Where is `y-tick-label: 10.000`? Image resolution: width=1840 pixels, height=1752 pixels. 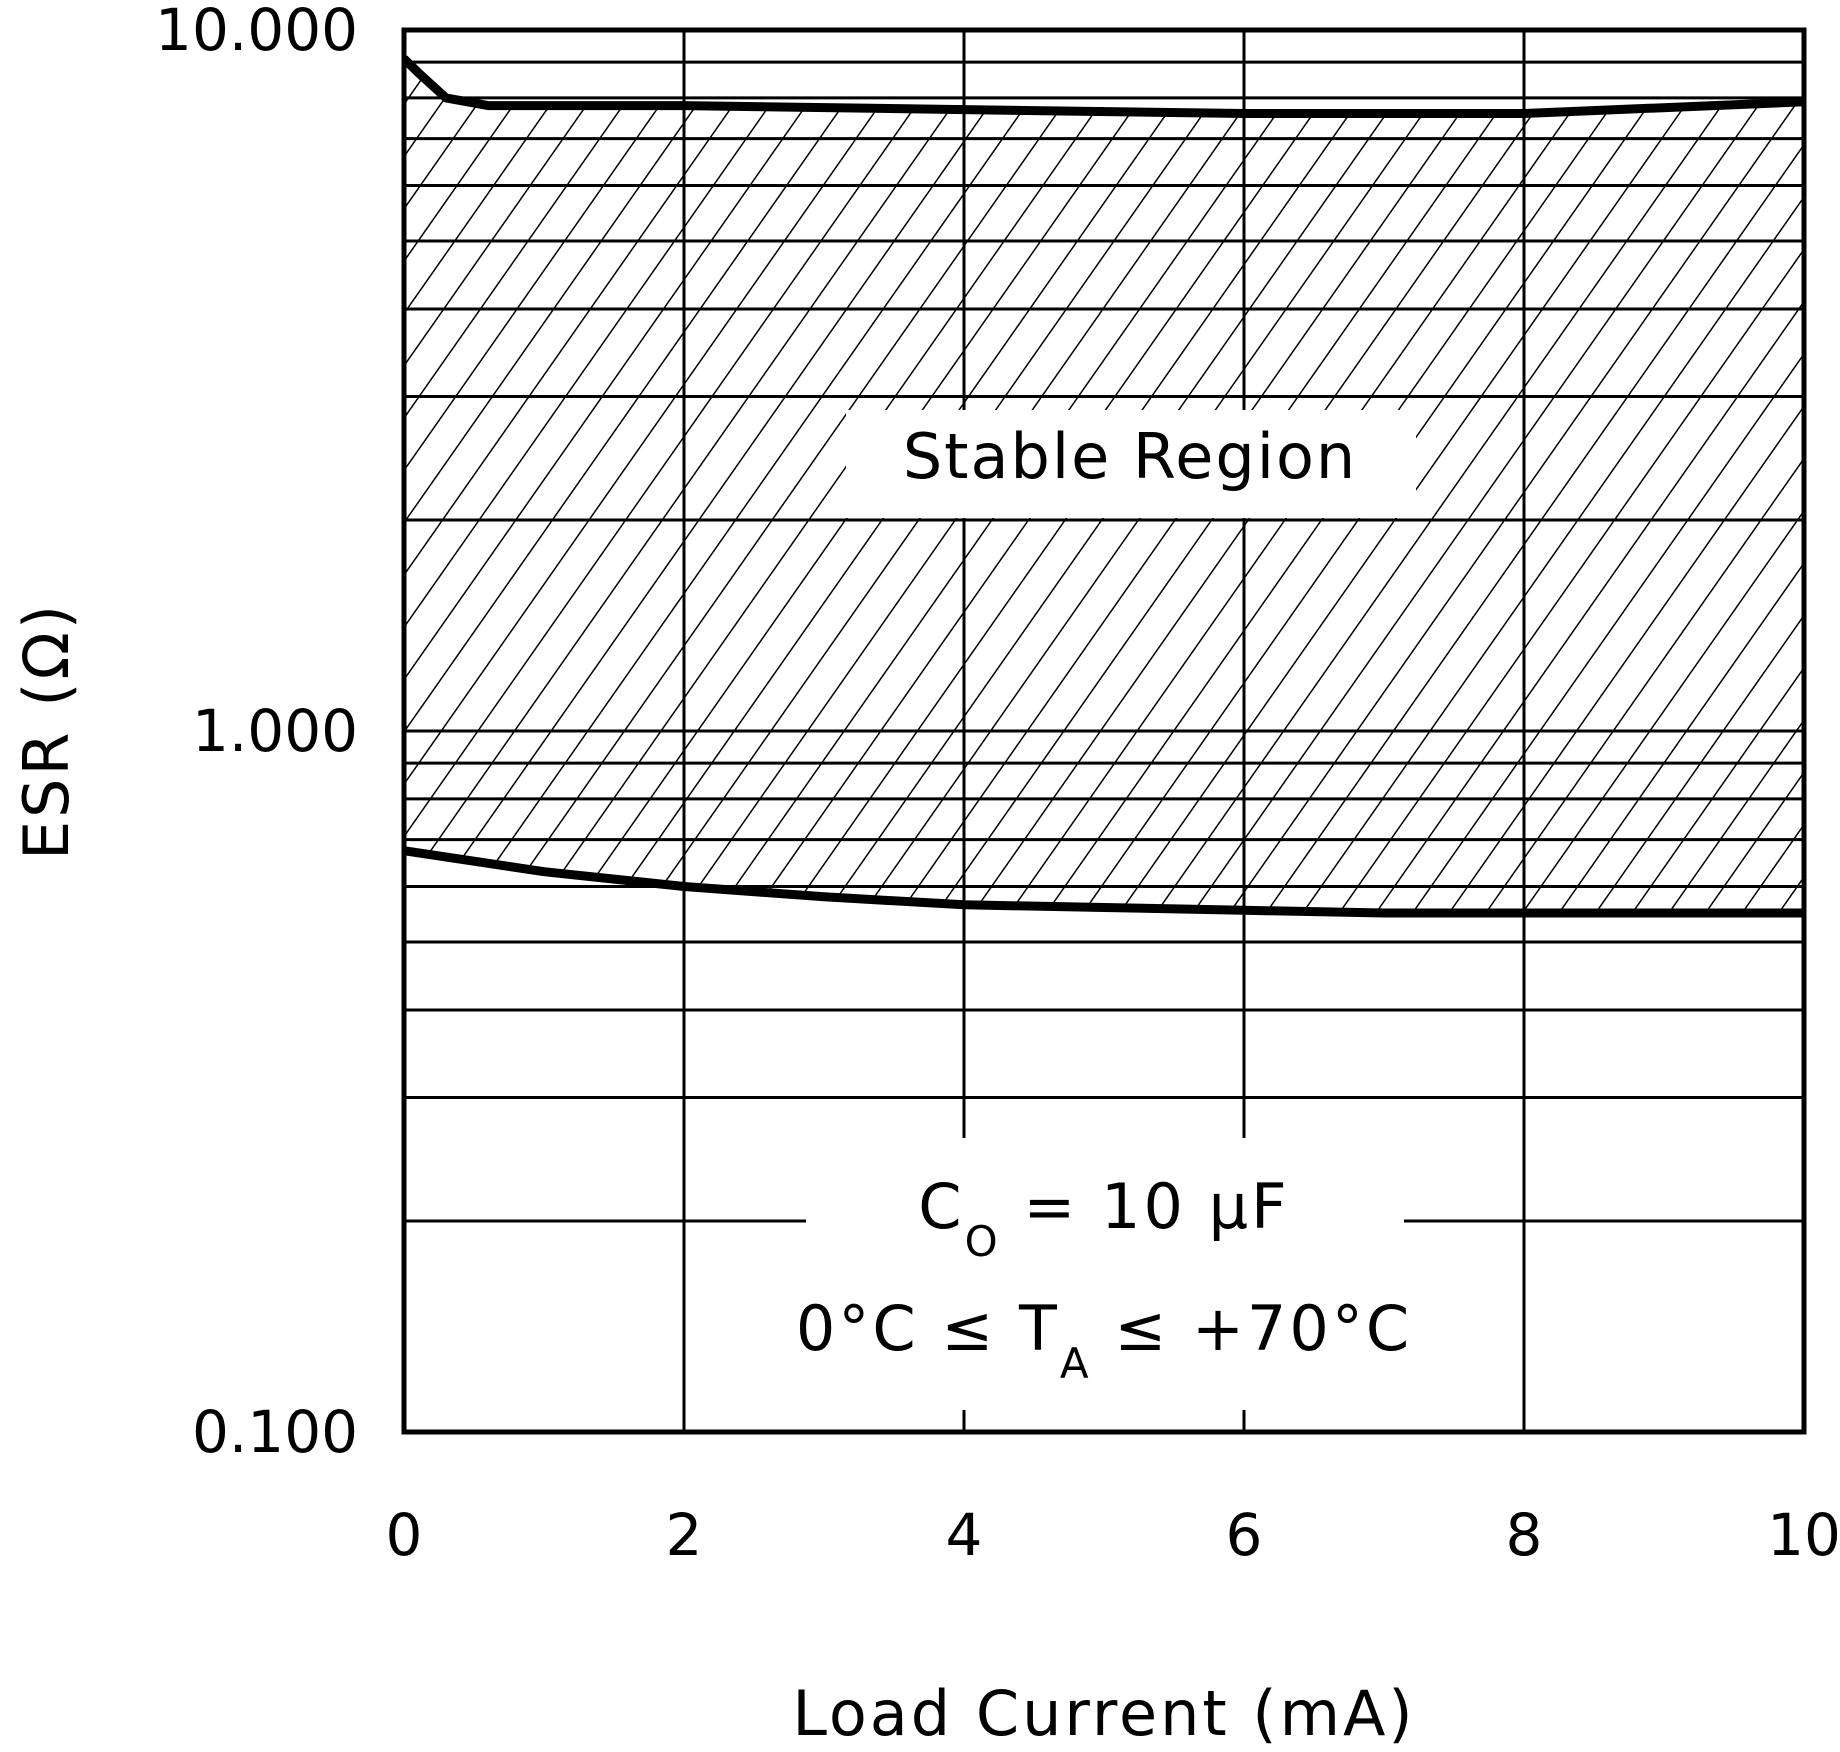 y-tick-label: 10.000 is located at coordinates (256, 32).